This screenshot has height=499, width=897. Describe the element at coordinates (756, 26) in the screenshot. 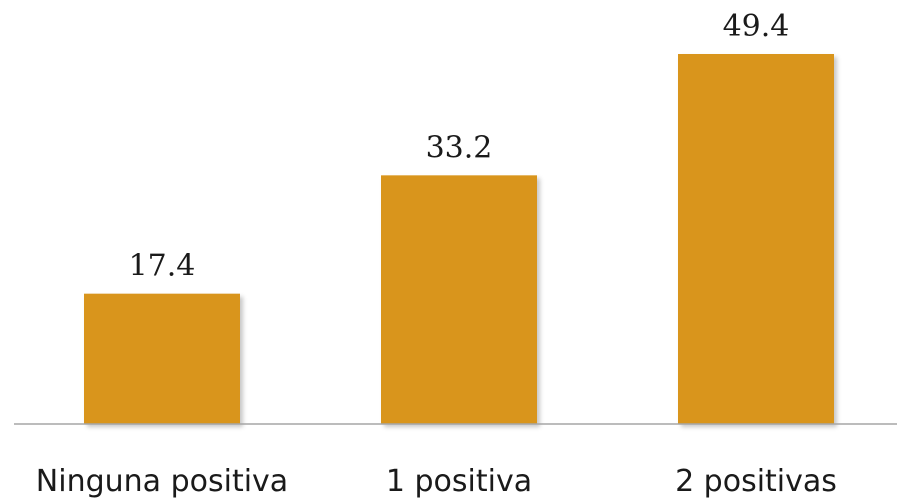

I see `data-label-3: 49.4` at that location.